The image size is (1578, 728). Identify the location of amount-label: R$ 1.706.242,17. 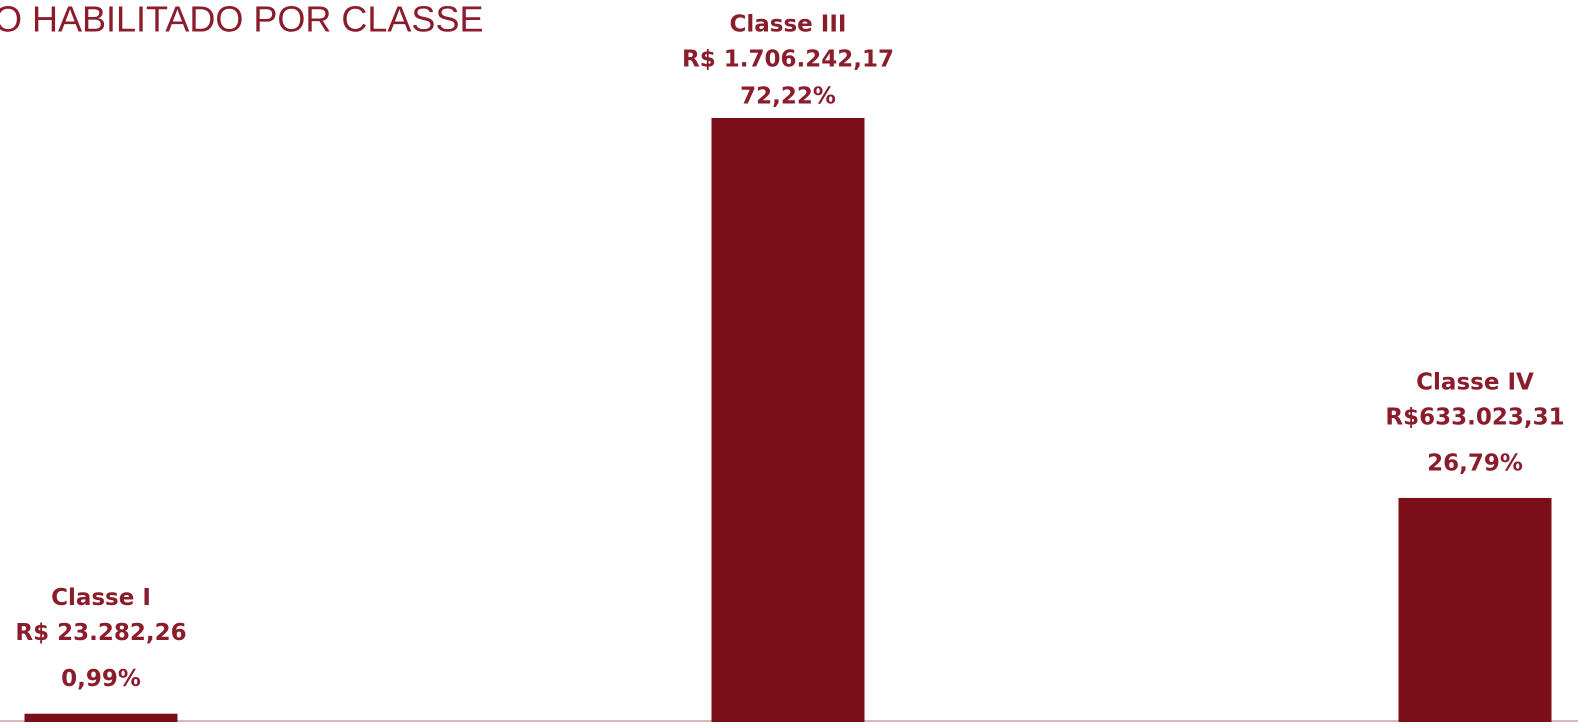
(788, 60).